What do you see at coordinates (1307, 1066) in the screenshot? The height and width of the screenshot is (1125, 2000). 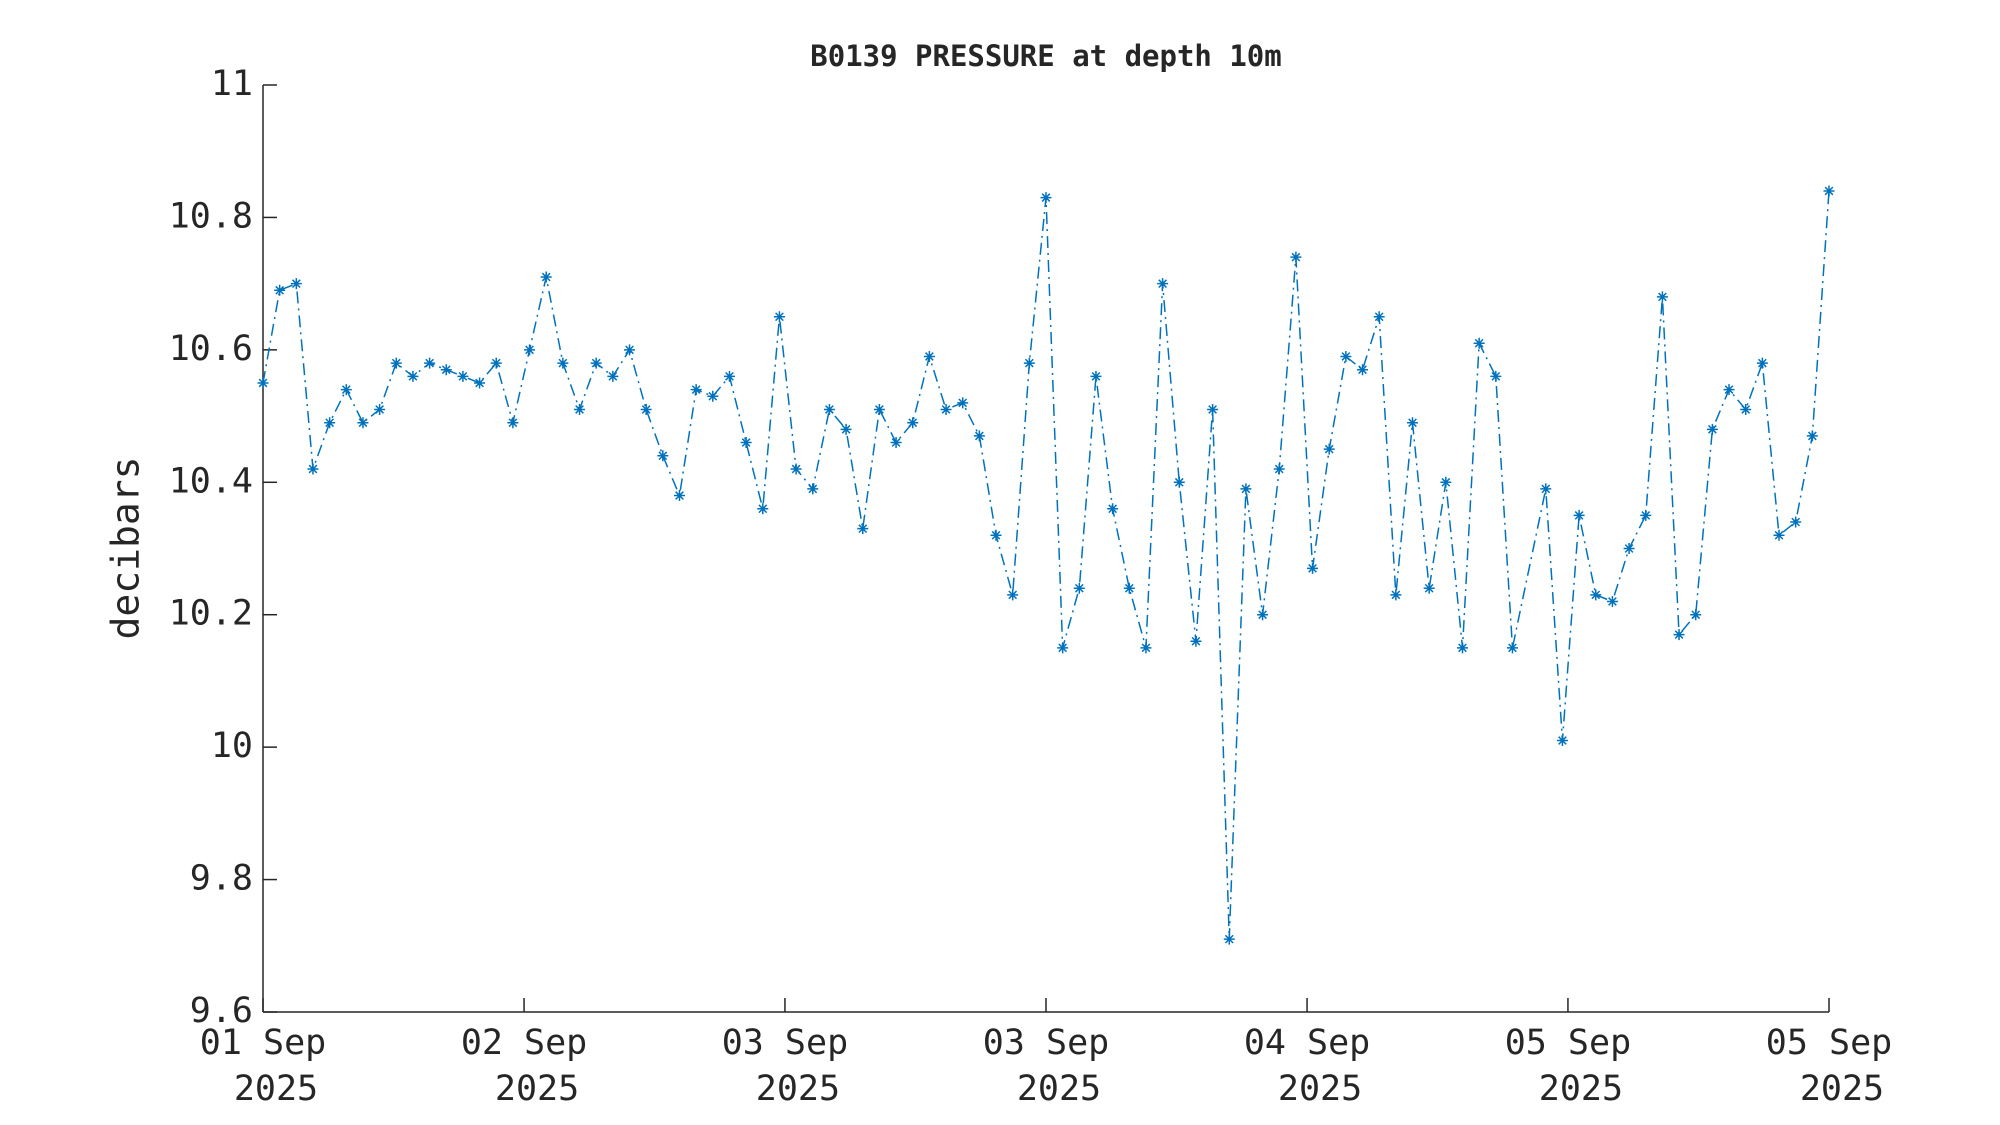 I see `x-tick-label: 04 Sep 2025` at bounding box center [1307, 1066].